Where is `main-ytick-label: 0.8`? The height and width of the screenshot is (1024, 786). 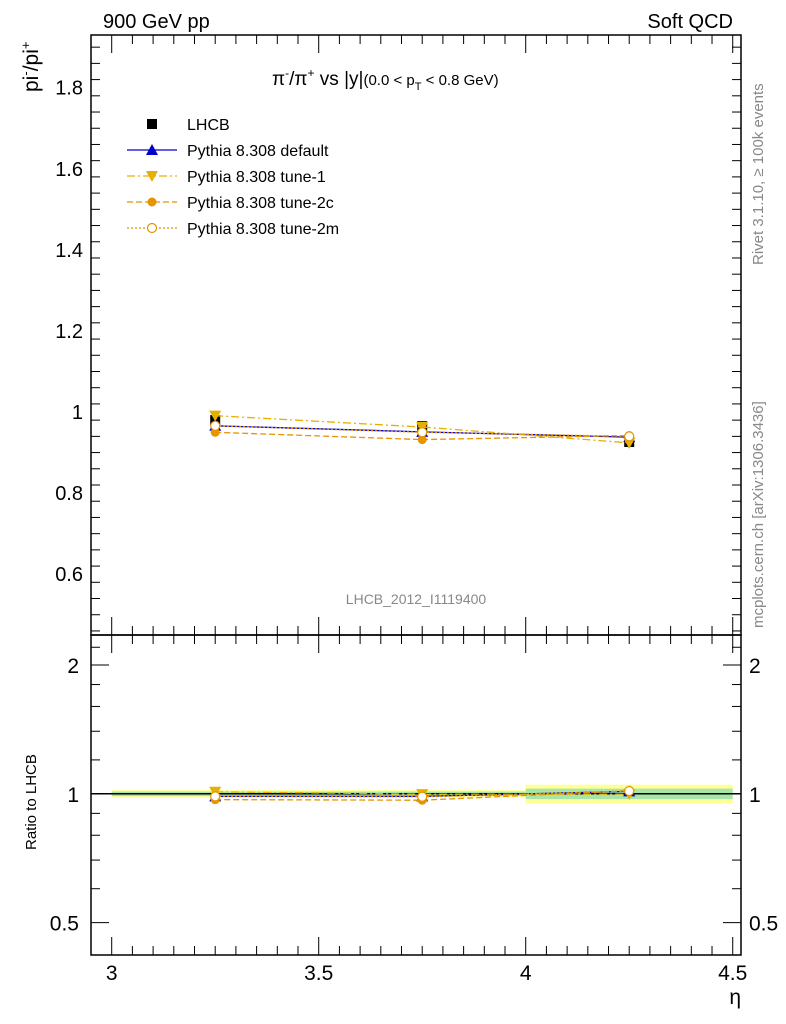 main-ytick-label: 0.8 is located at coordinates (69, 494).